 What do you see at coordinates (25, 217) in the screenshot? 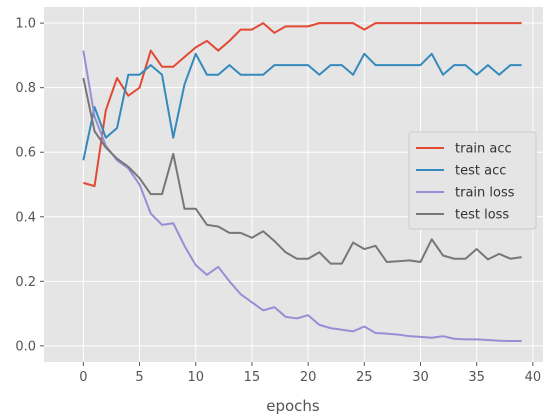
I see `y-tick-label: 0.4` at bounding box center [25, 217].